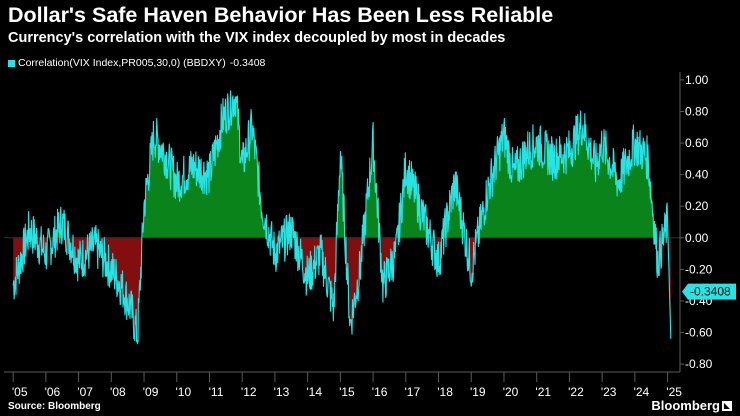 This screenshot has height=416, width=740. I want to click on x-tick-label: '17, so click(413, 392).